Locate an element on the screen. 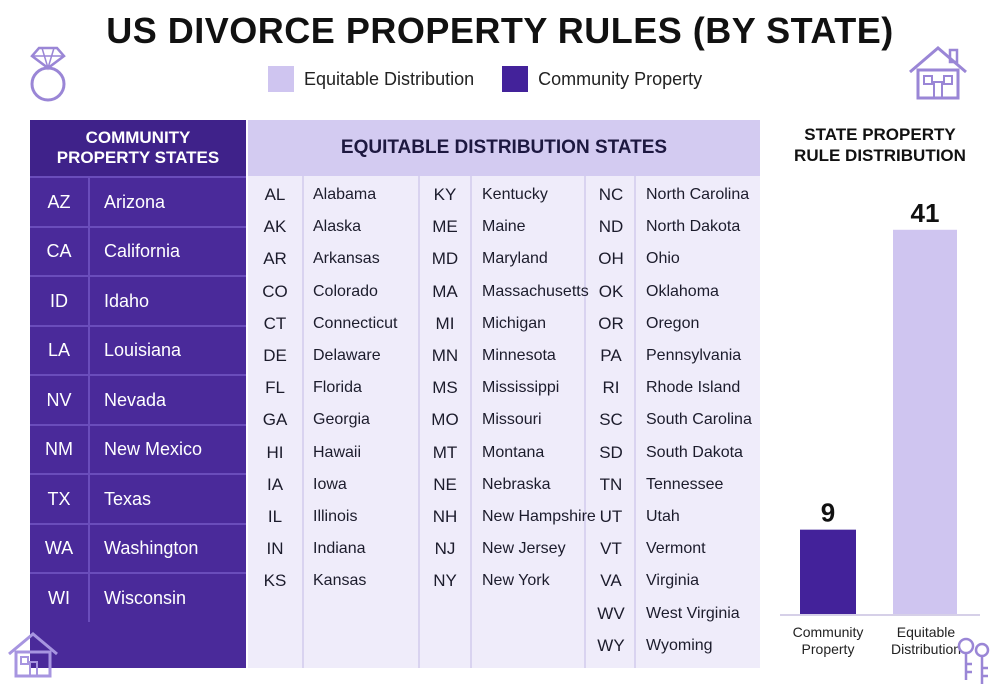 The image size is (1000, 697). state-abbr: NC is located at coordinates (611, 194).